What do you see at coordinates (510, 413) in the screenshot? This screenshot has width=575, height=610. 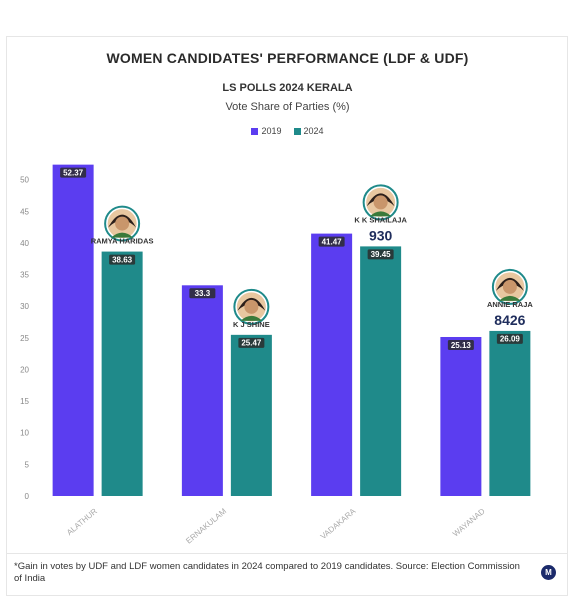 I see `bar-2024-wayanad` at bounding box center [510, 413].